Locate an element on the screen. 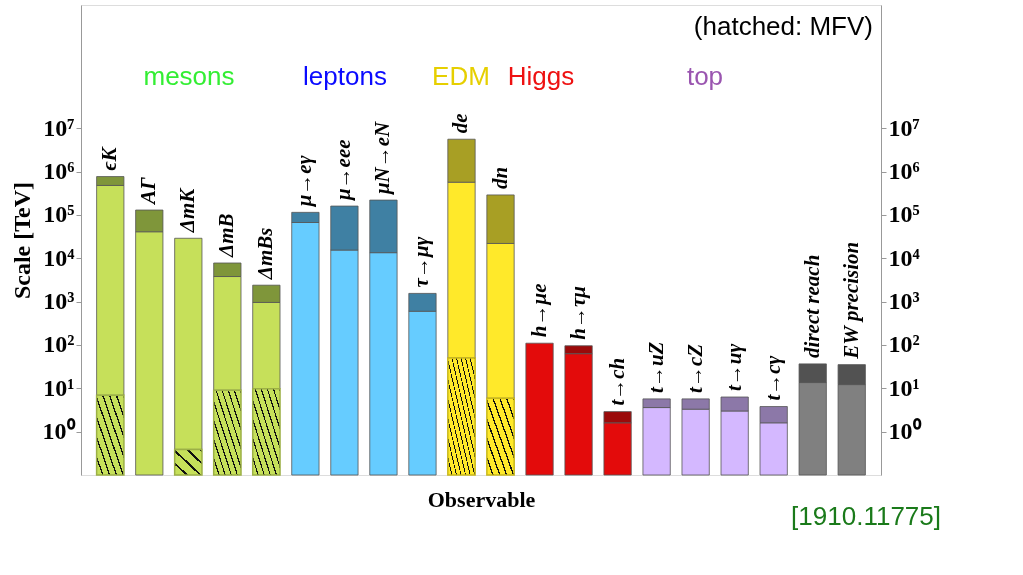 This screenshot has height=575, width=1023. x-tick-label: ΔmBs is located at coordinates (265, 254).